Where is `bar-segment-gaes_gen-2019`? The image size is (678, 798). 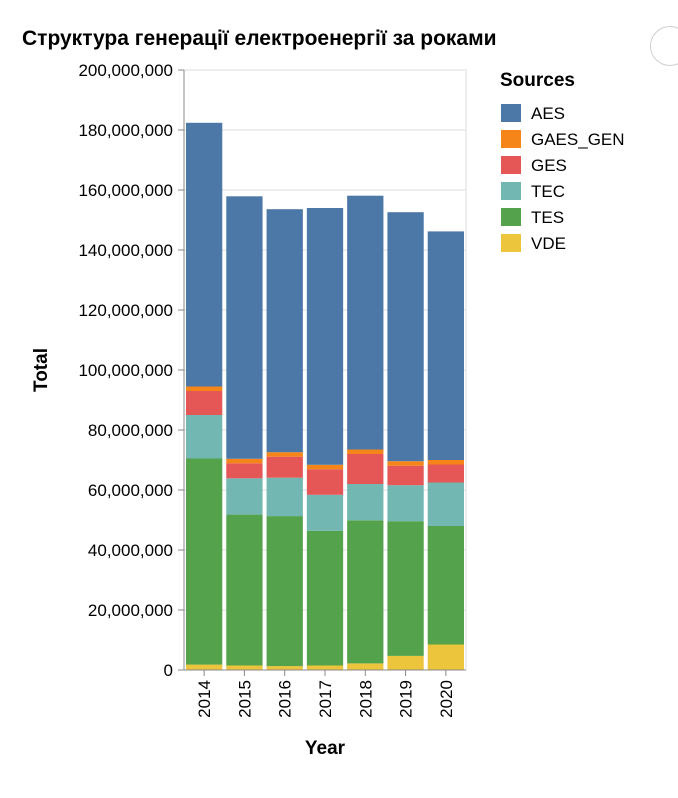 bar-segment-gaes_gen-2019 is located at coordinates (405, 463).